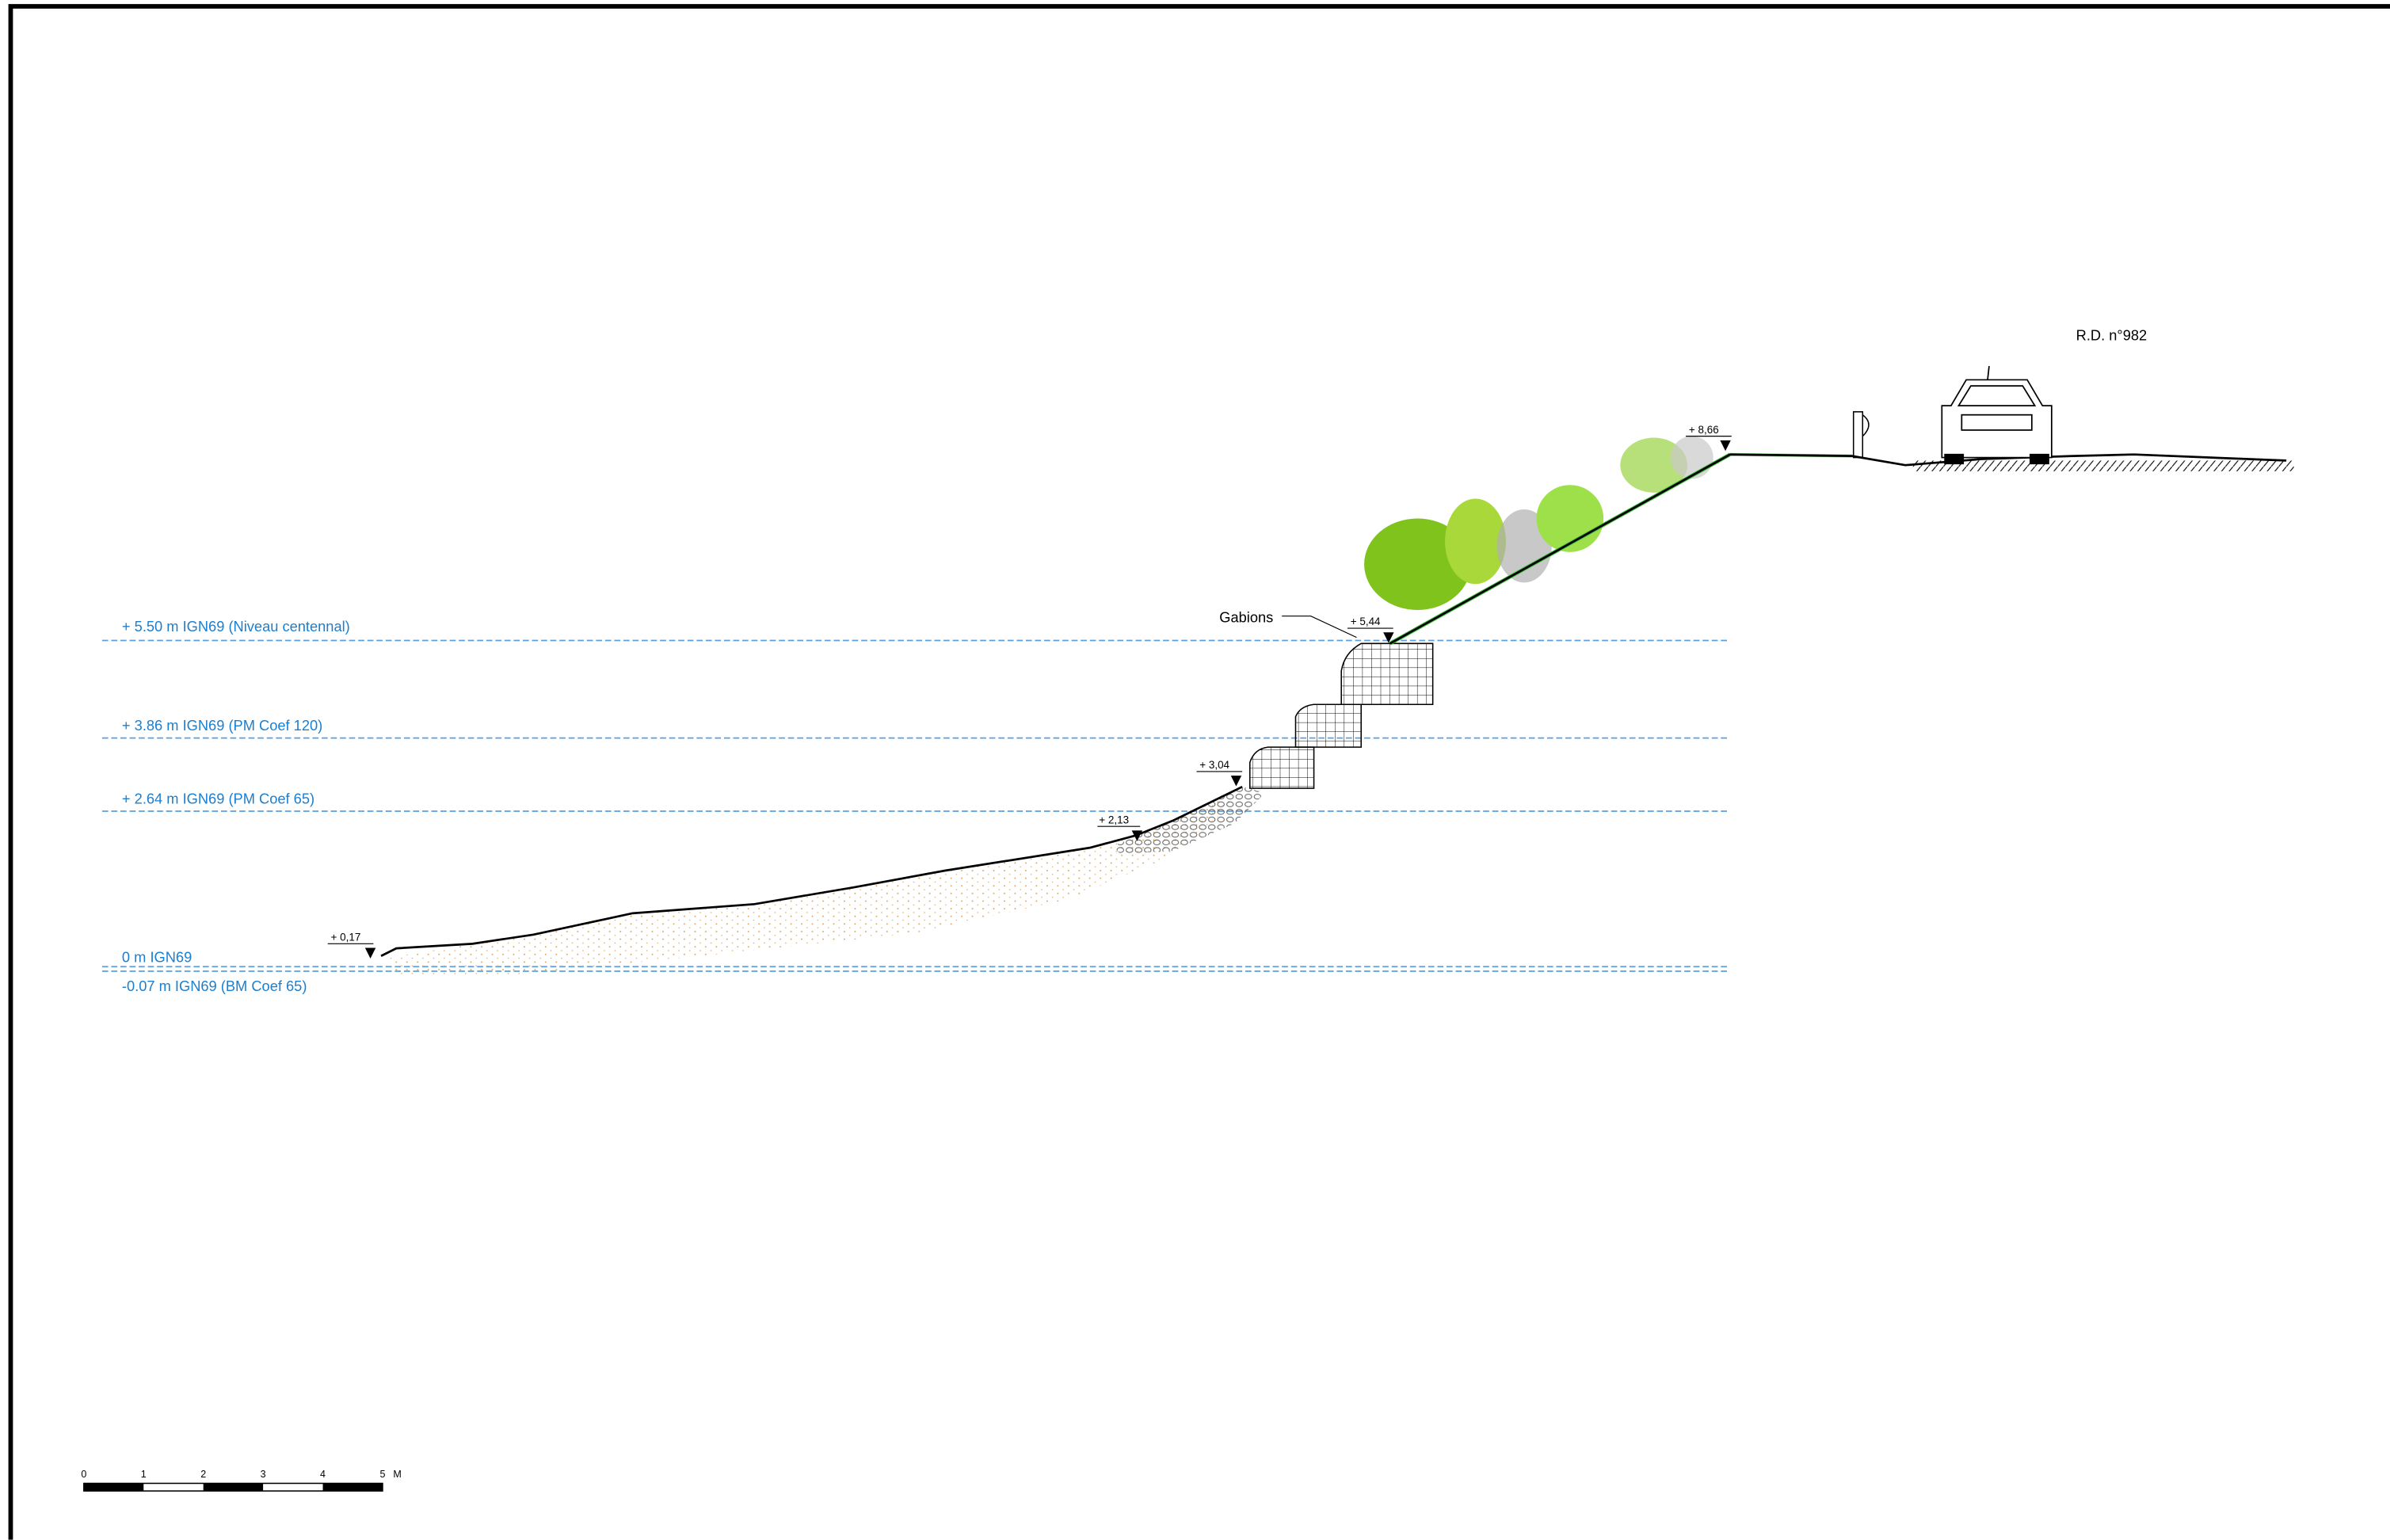  Describe the element at coordinates (1997, 415) in the screenshot. I see `car` at that location.